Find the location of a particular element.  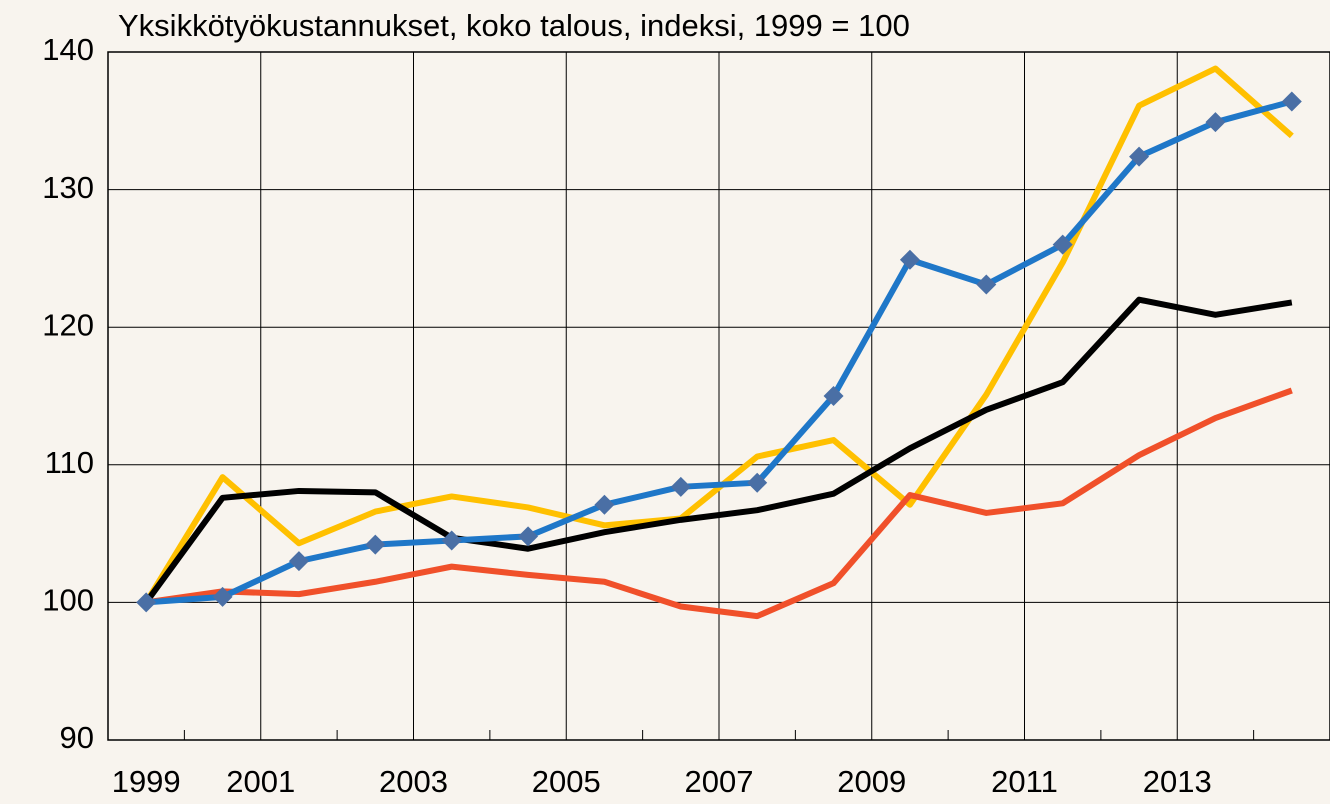

x-tick-label: 2001 is located at coordinates (260, 781).